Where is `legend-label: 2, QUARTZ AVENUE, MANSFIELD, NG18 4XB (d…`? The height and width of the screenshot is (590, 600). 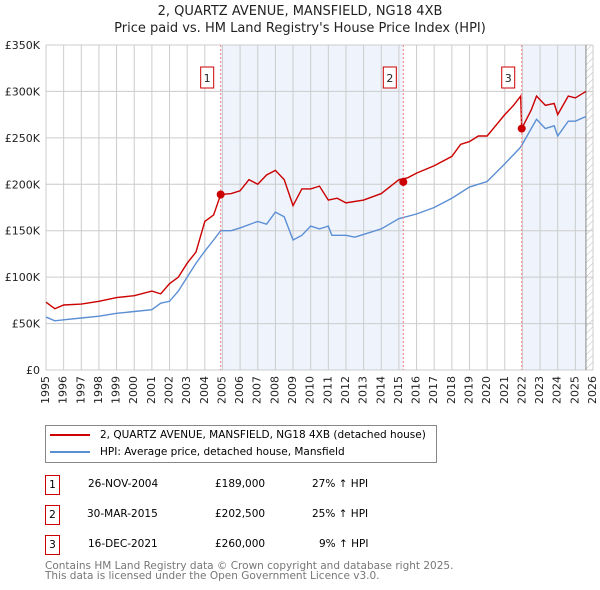 legend-label: 2, QUARTZ AVENUE, MANSFIELD, NG18 4XB (d… is located at coordinates (263, 435).